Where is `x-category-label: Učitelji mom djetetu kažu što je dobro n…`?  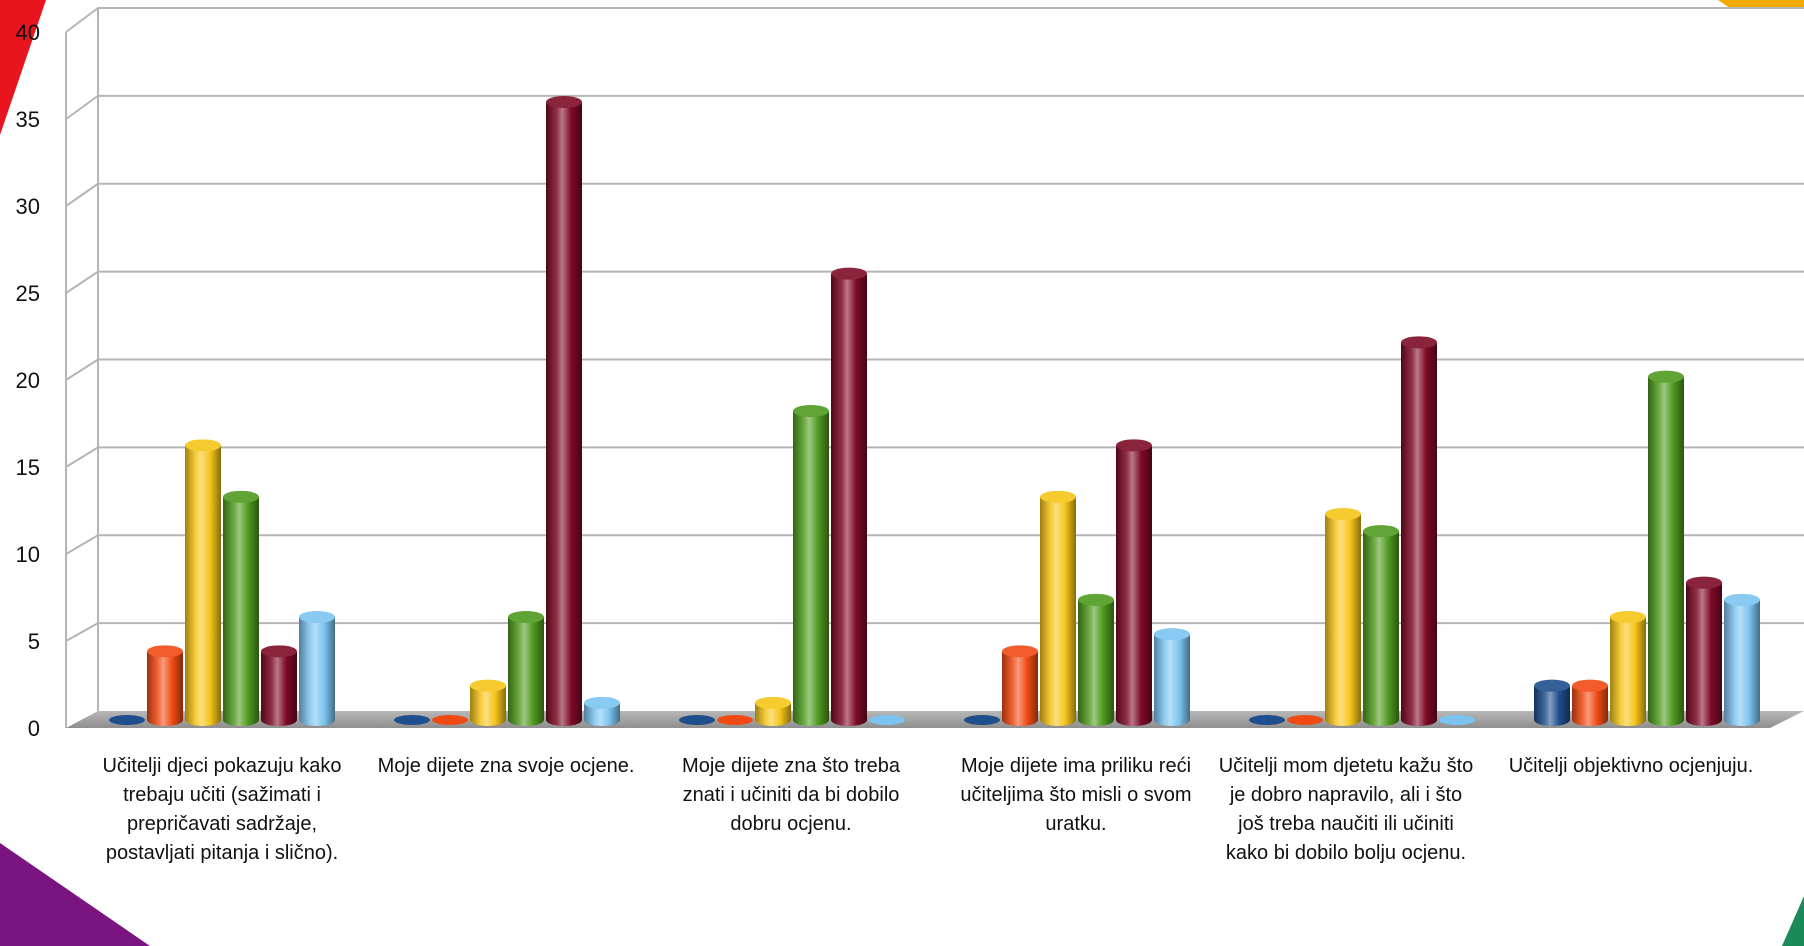 x-category-label: Učitelji mom djetetu kažu što je dobro n… is located at coordinates (1346, 809).